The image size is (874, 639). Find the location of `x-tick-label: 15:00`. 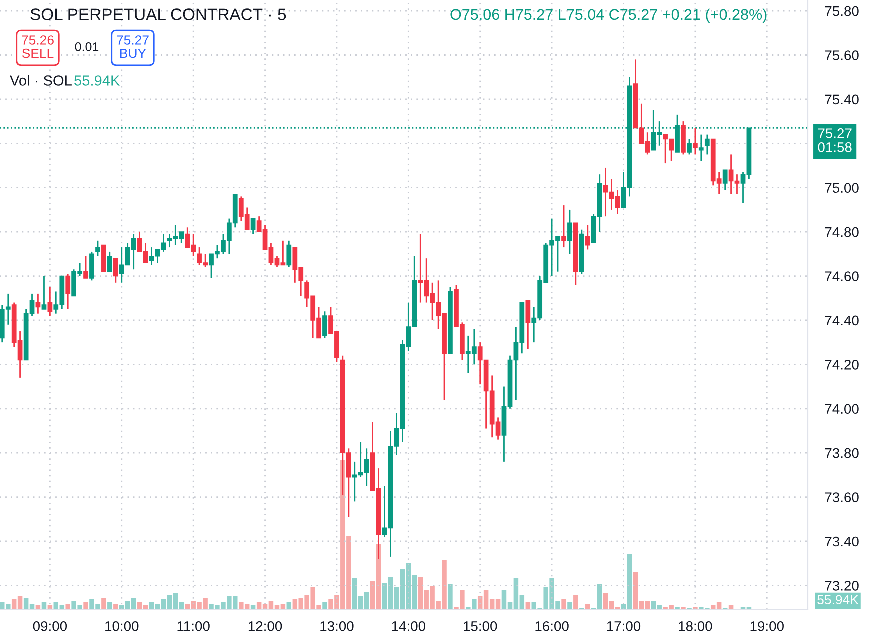

x-tick-label: 15:00 is located at coordinates (481, 626).